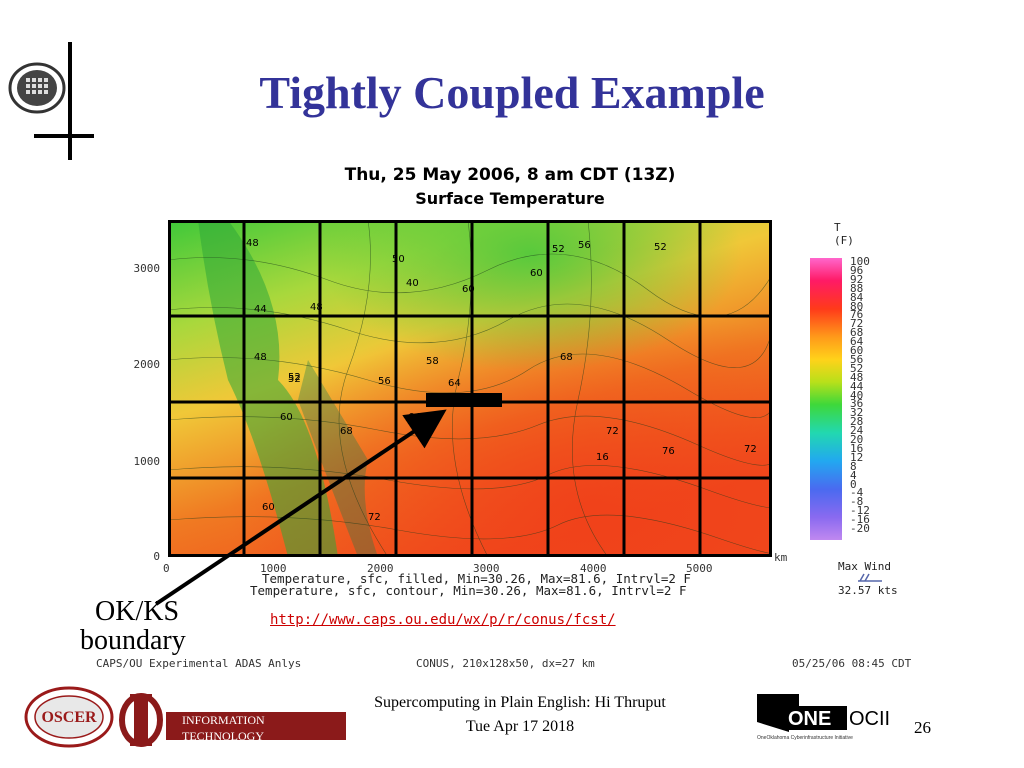 This screenshot has height=768, width=1024. I want to click on legend-value: 72, so click(857, 324).